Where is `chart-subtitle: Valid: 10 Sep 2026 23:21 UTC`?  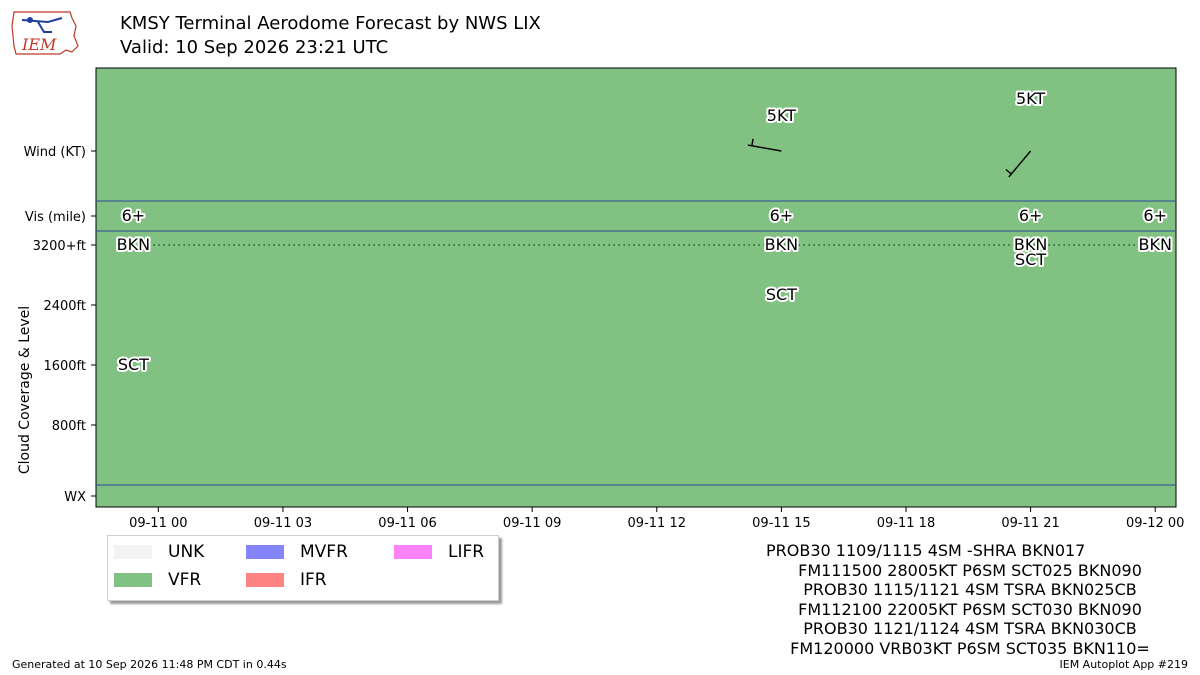
chart-subtitle: Valid: 10 Sep 2026 23:21 UTC is located at coordinates (254, 47).